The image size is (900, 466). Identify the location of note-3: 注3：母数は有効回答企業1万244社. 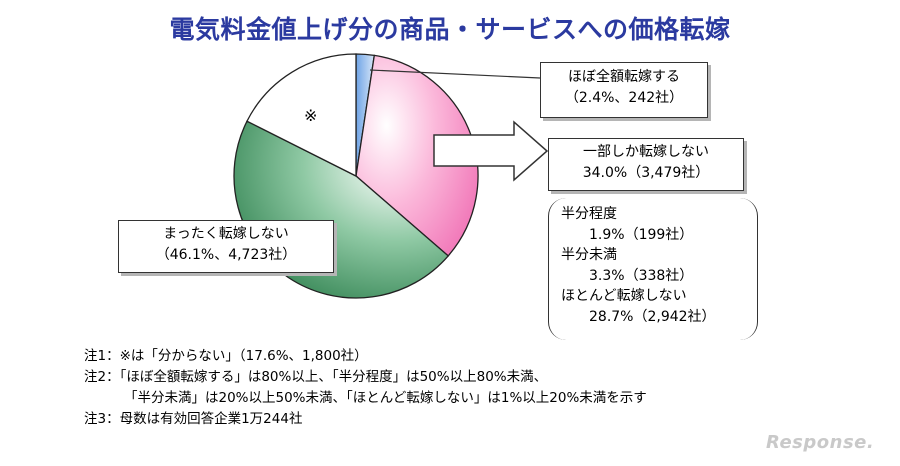
(193, 419).